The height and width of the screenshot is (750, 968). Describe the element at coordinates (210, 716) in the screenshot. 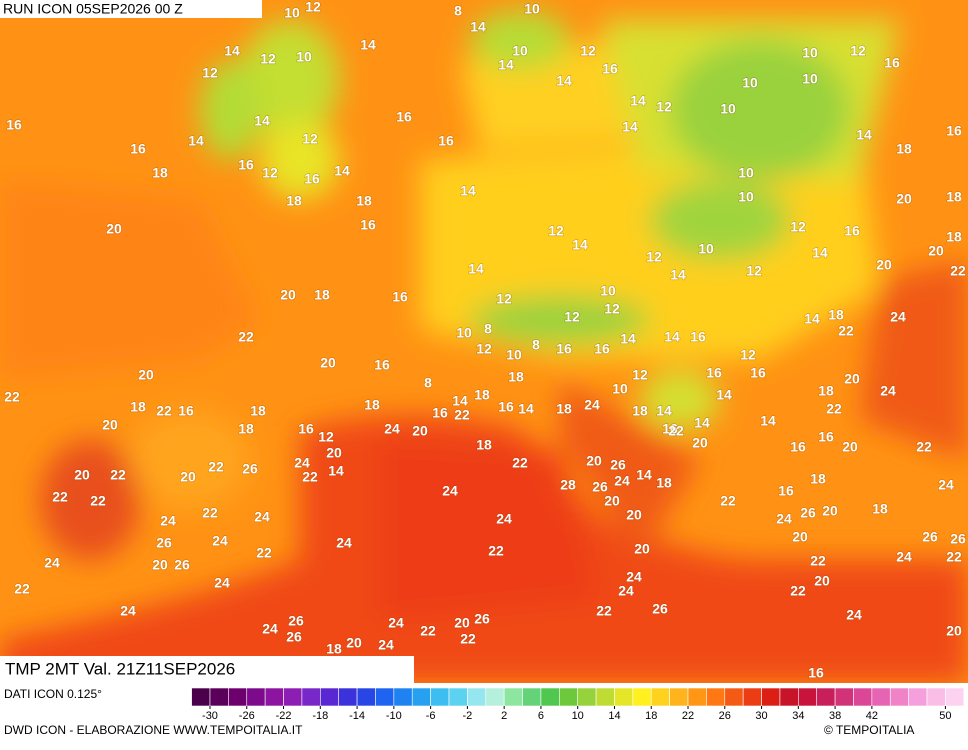

I see `legend-tick-label: -30` at that location.